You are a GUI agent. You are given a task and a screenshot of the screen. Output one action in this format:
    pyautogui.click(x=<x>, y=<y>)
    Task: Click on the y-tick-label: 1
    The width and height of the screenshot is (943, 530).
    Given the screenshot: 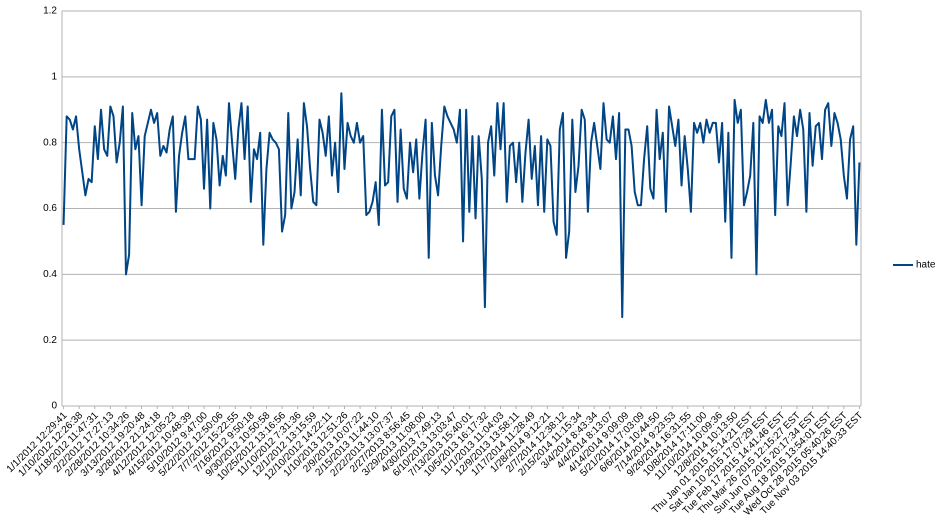 What is the action you would take?
    pyautogui.click(x=54, y=76)
    